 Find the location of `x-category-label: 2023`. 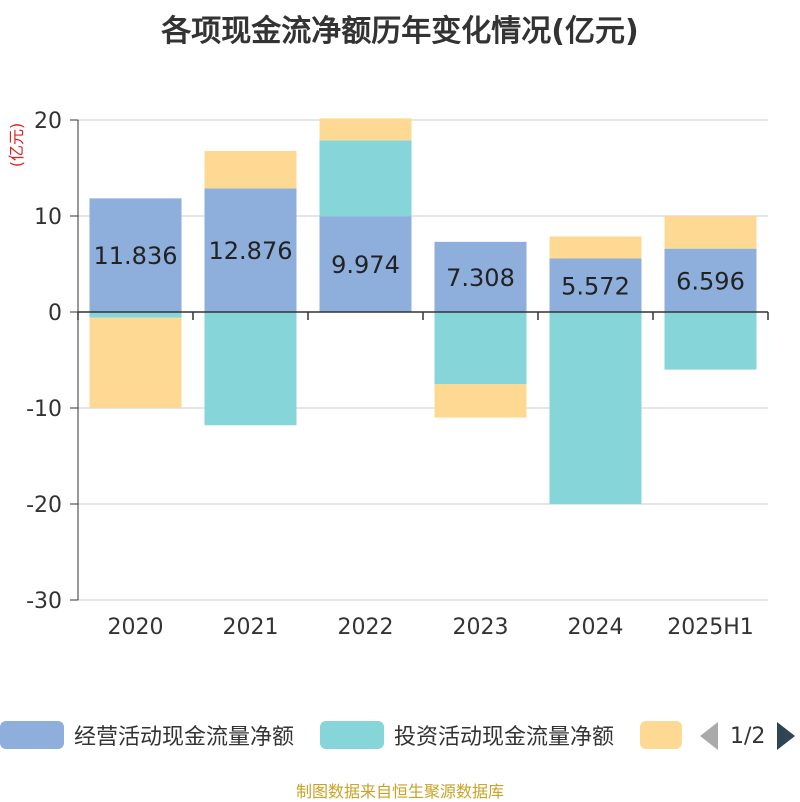

x-category-label: 2023 is located at coordinates (481, 627).